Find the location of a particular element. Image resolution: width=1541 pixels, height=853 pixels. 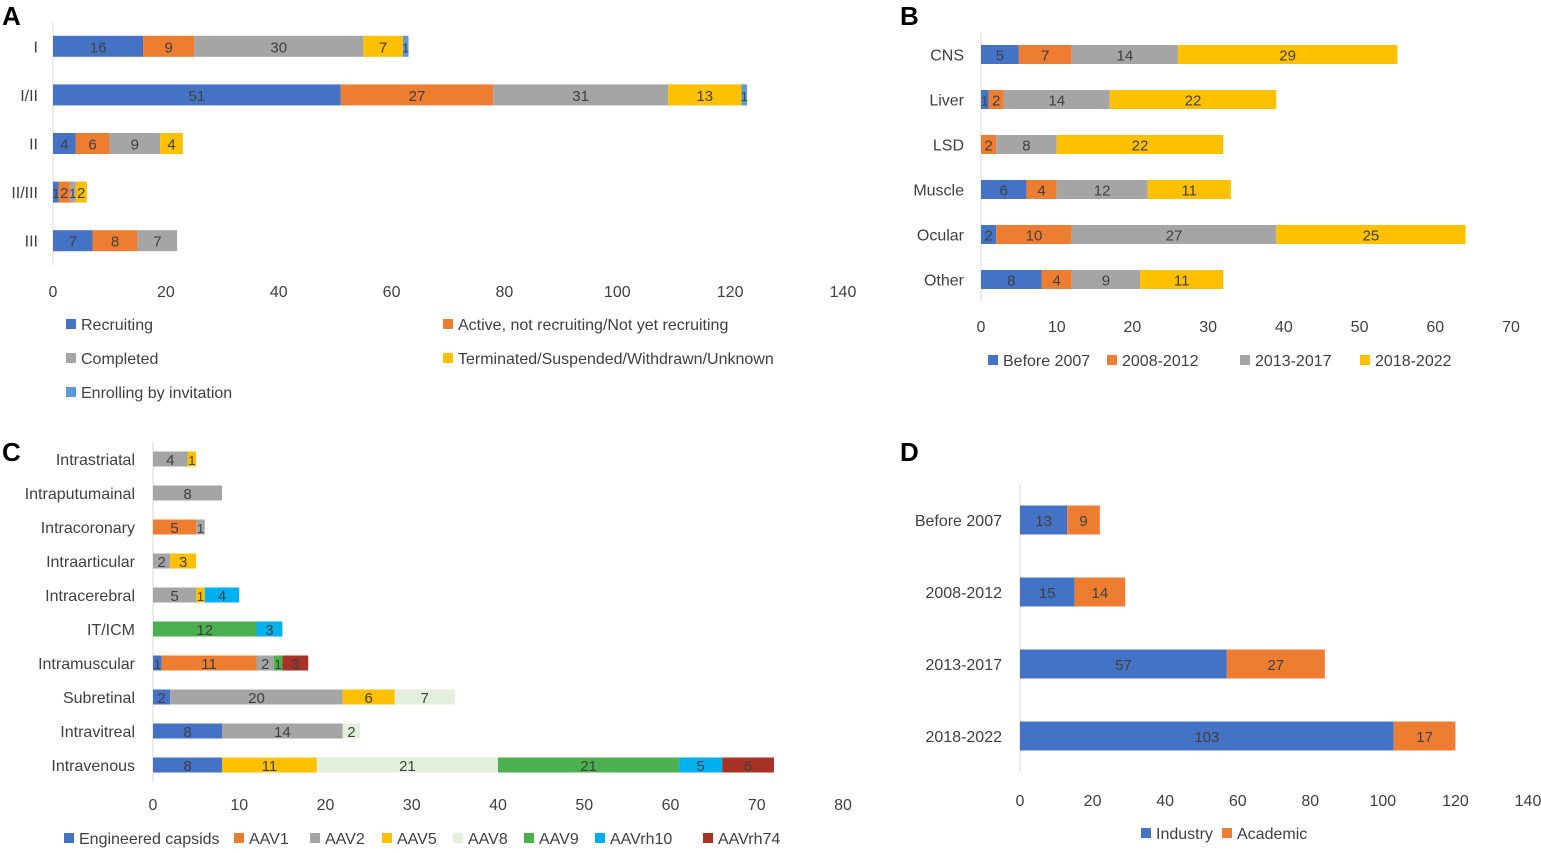

panel-b-data-label: 12 is located at coordinates (1102, 191).